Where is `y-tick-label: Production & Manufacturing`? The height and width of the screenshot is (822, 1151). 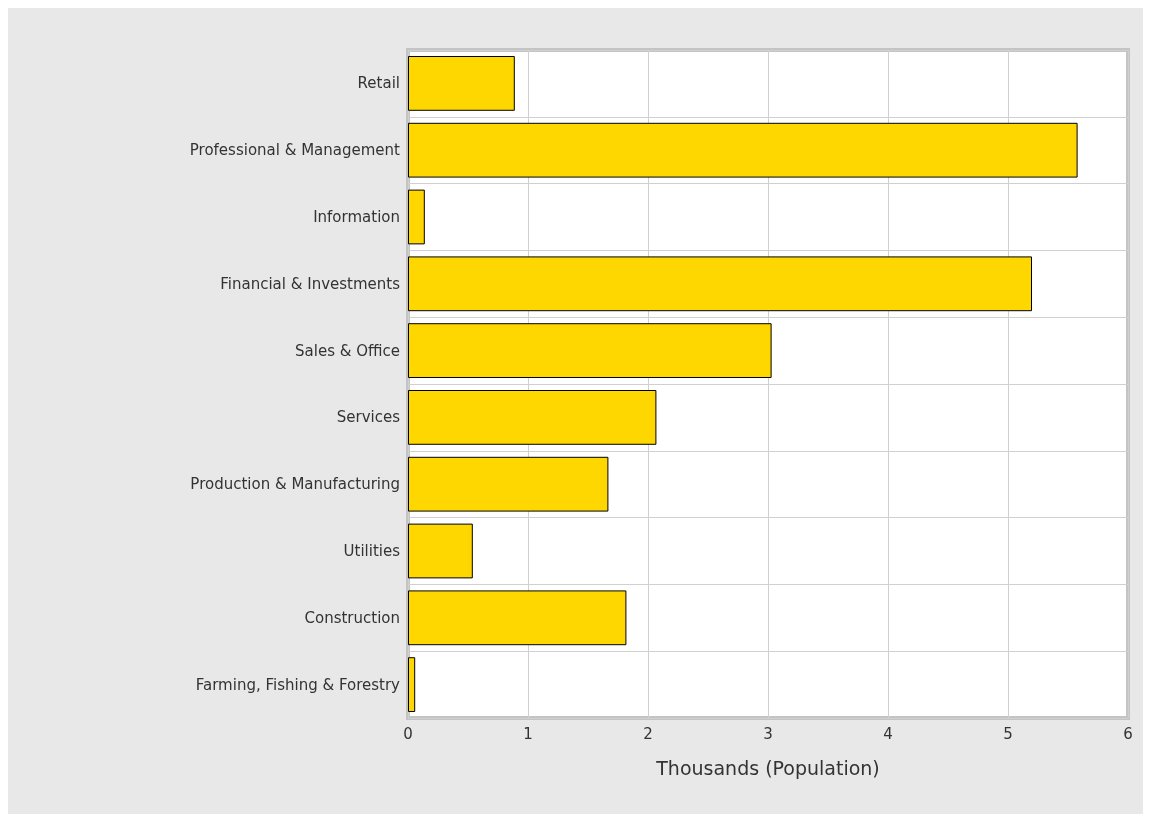
y-tick-label: Production & Manufacturing is located at coordinates (295, 484).